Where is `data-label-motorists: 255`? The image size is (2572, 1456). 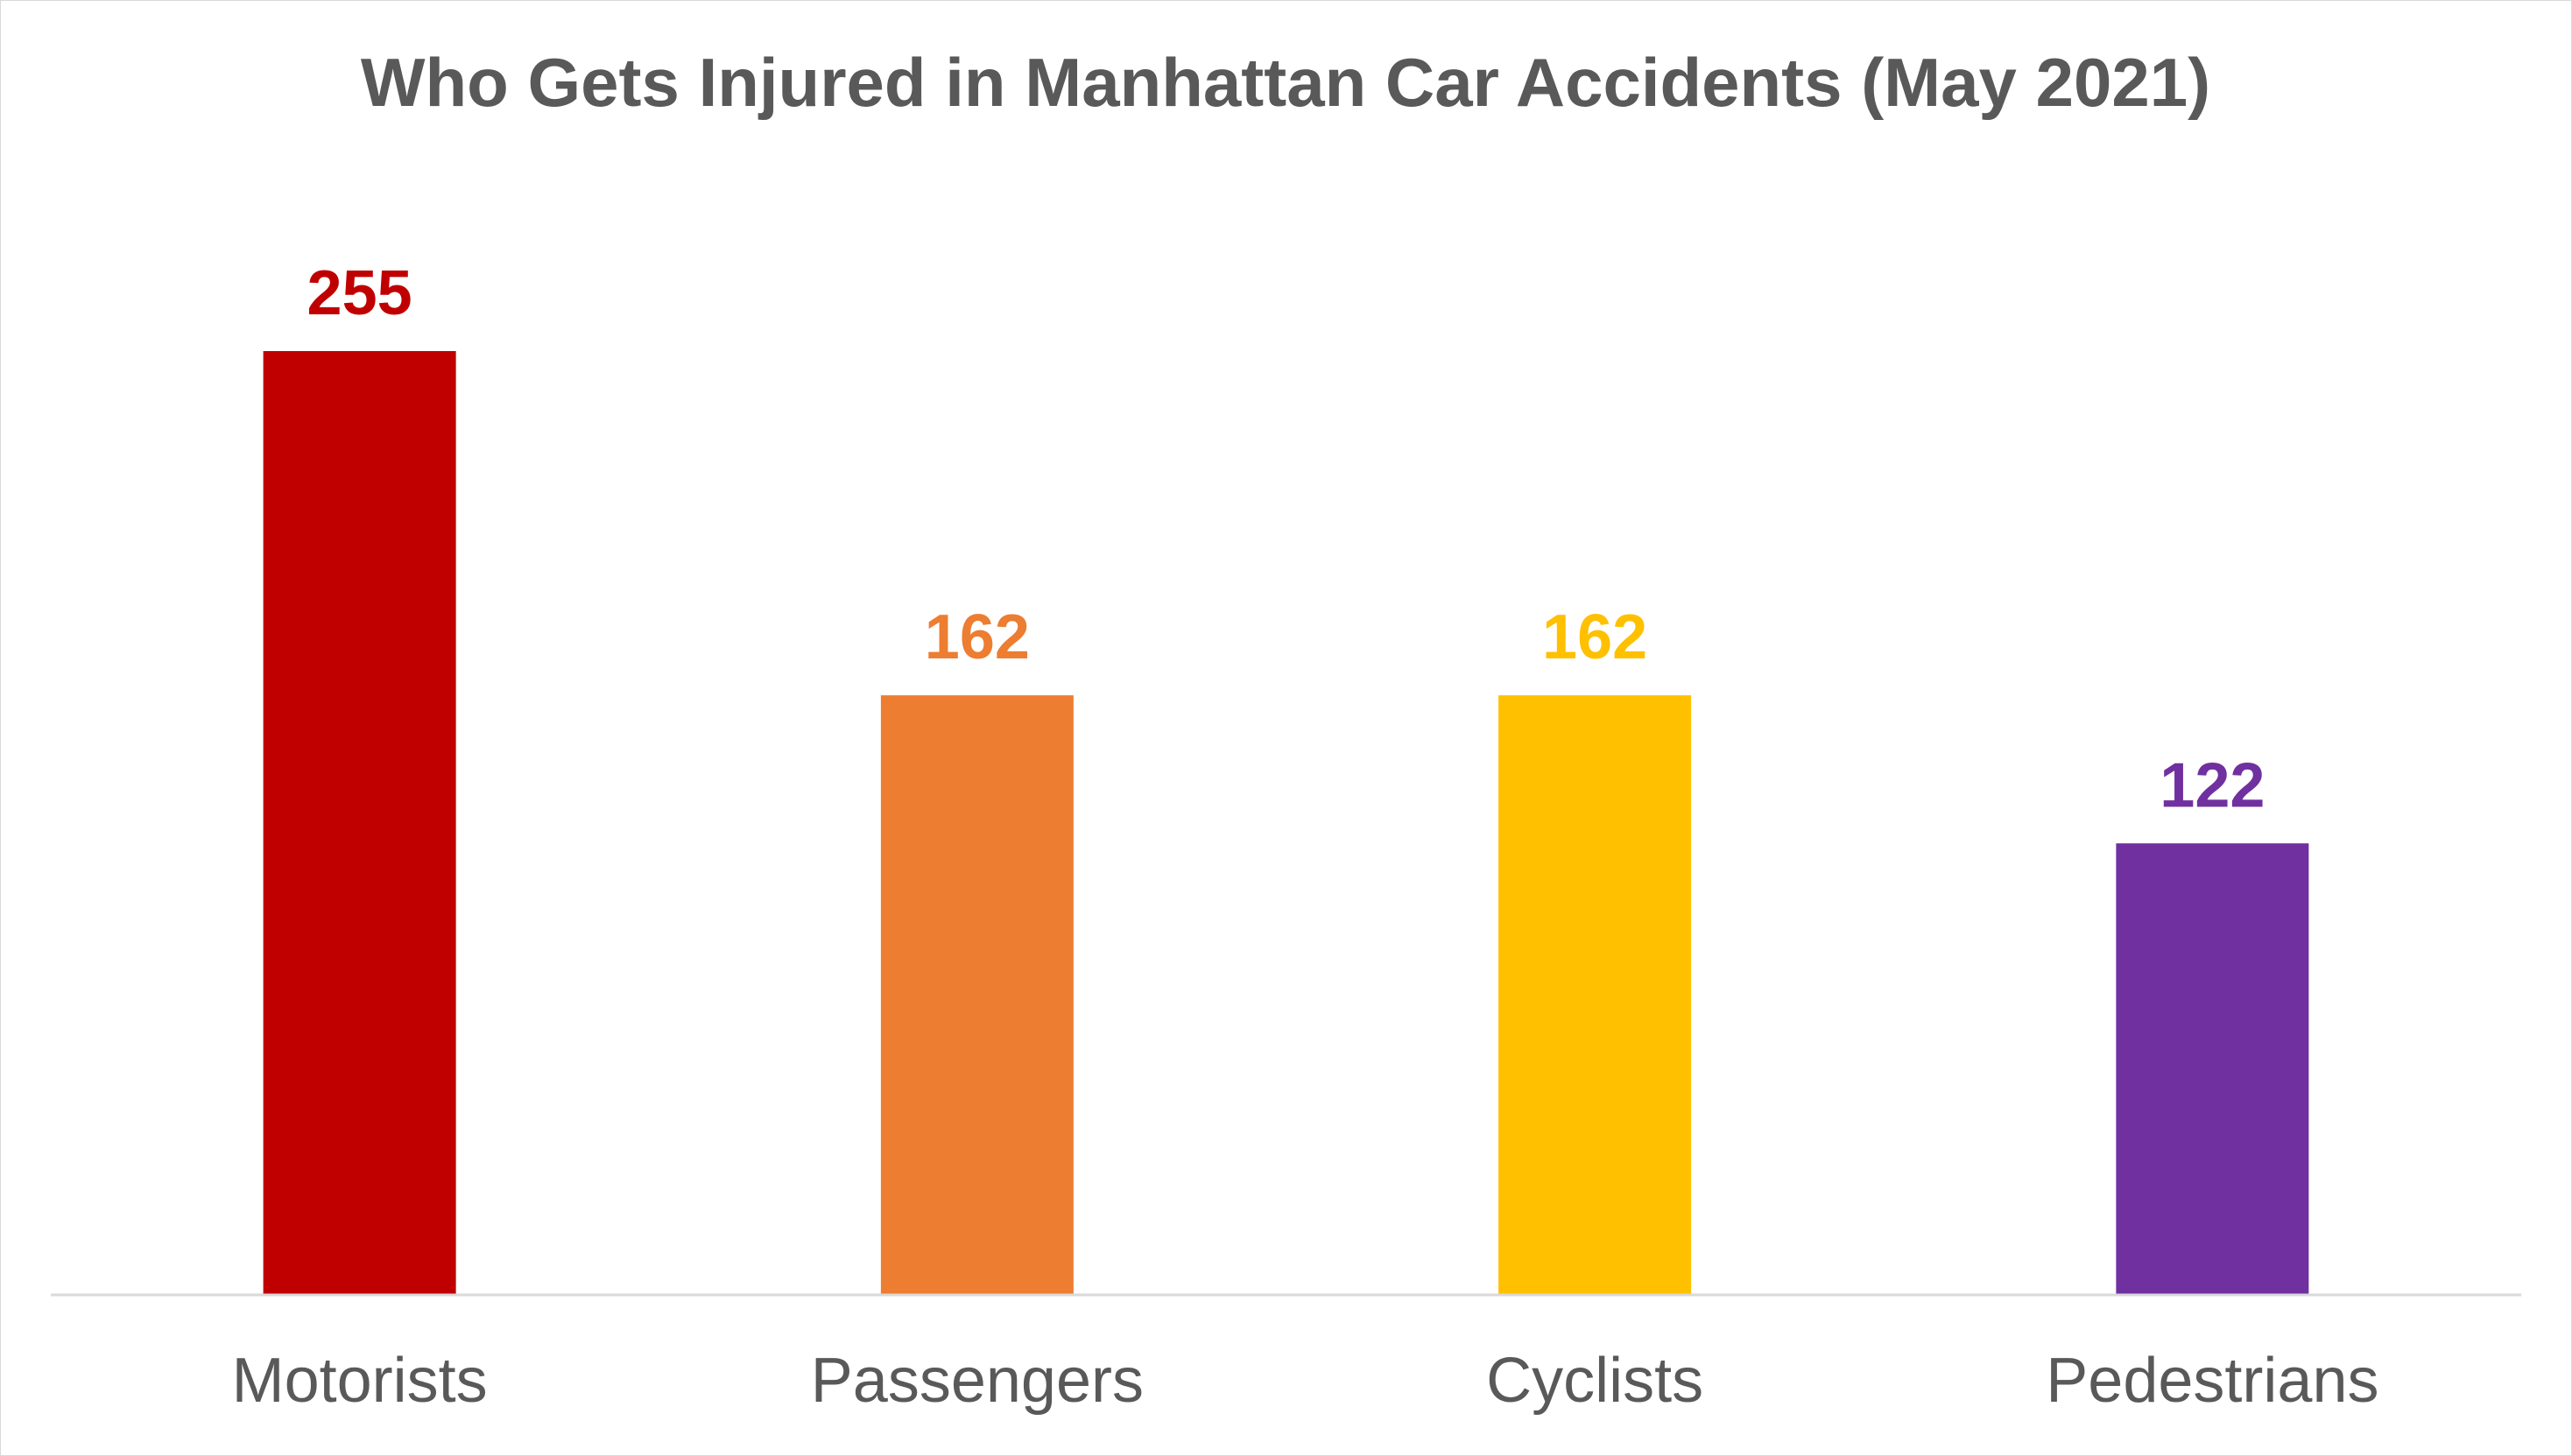
data-label-motorists: 255 is located at coordinates (359, 293).